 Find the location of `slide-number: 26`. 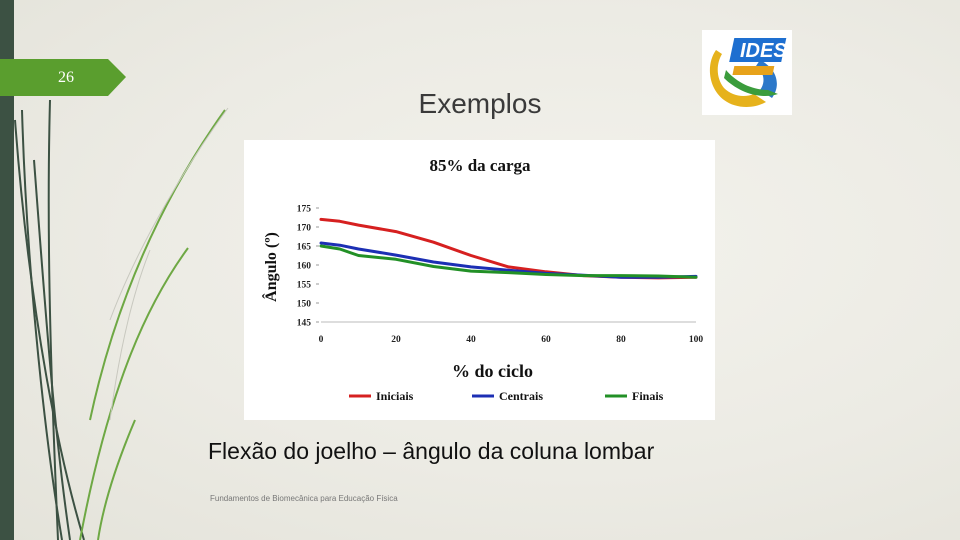

slide-number: 26 is located at coordinates (66, 77).